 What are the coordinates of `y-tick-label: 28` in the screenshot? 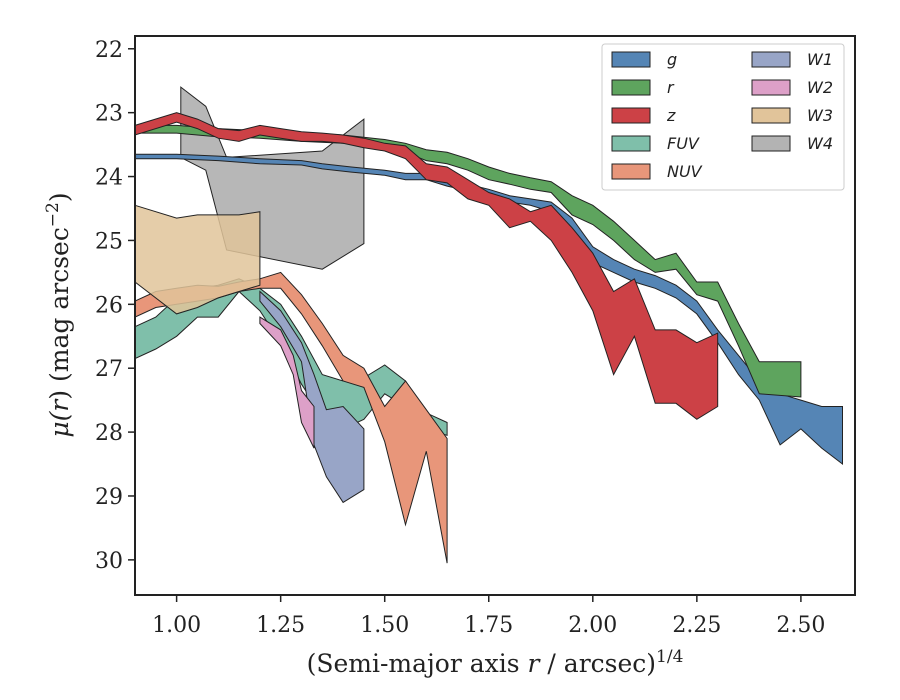 It's located at (109, 433).